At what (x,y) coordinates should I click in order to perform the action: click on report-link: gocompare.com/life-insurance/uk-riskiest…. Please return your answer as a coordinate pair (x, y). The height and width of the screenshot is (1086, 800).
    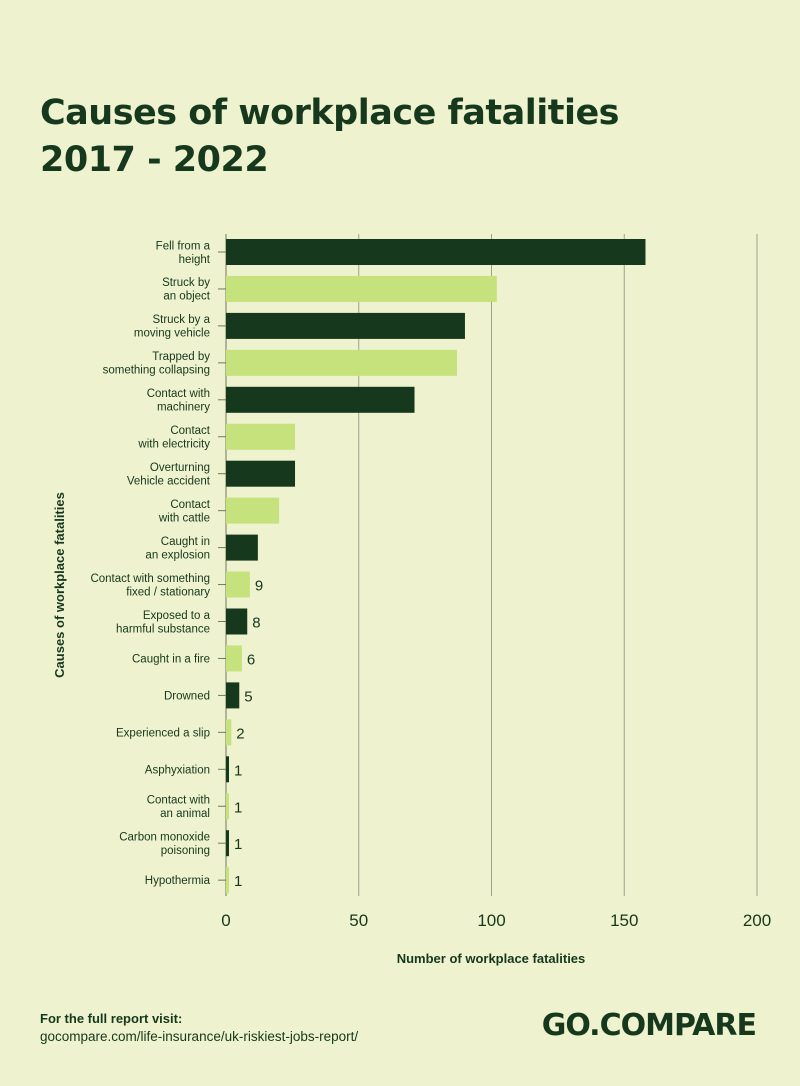
    Looking at the image, I should click on (199, 1036).